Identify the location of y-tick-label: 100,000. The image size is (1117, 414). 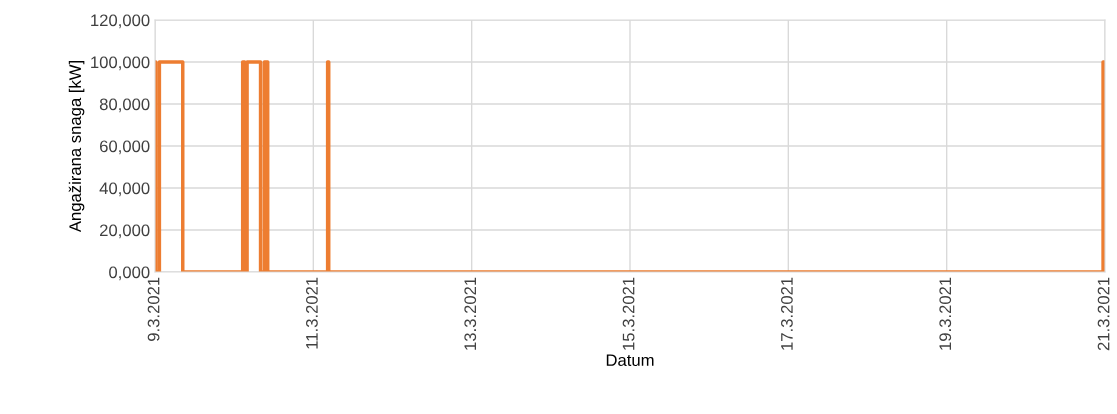
(120, 63).